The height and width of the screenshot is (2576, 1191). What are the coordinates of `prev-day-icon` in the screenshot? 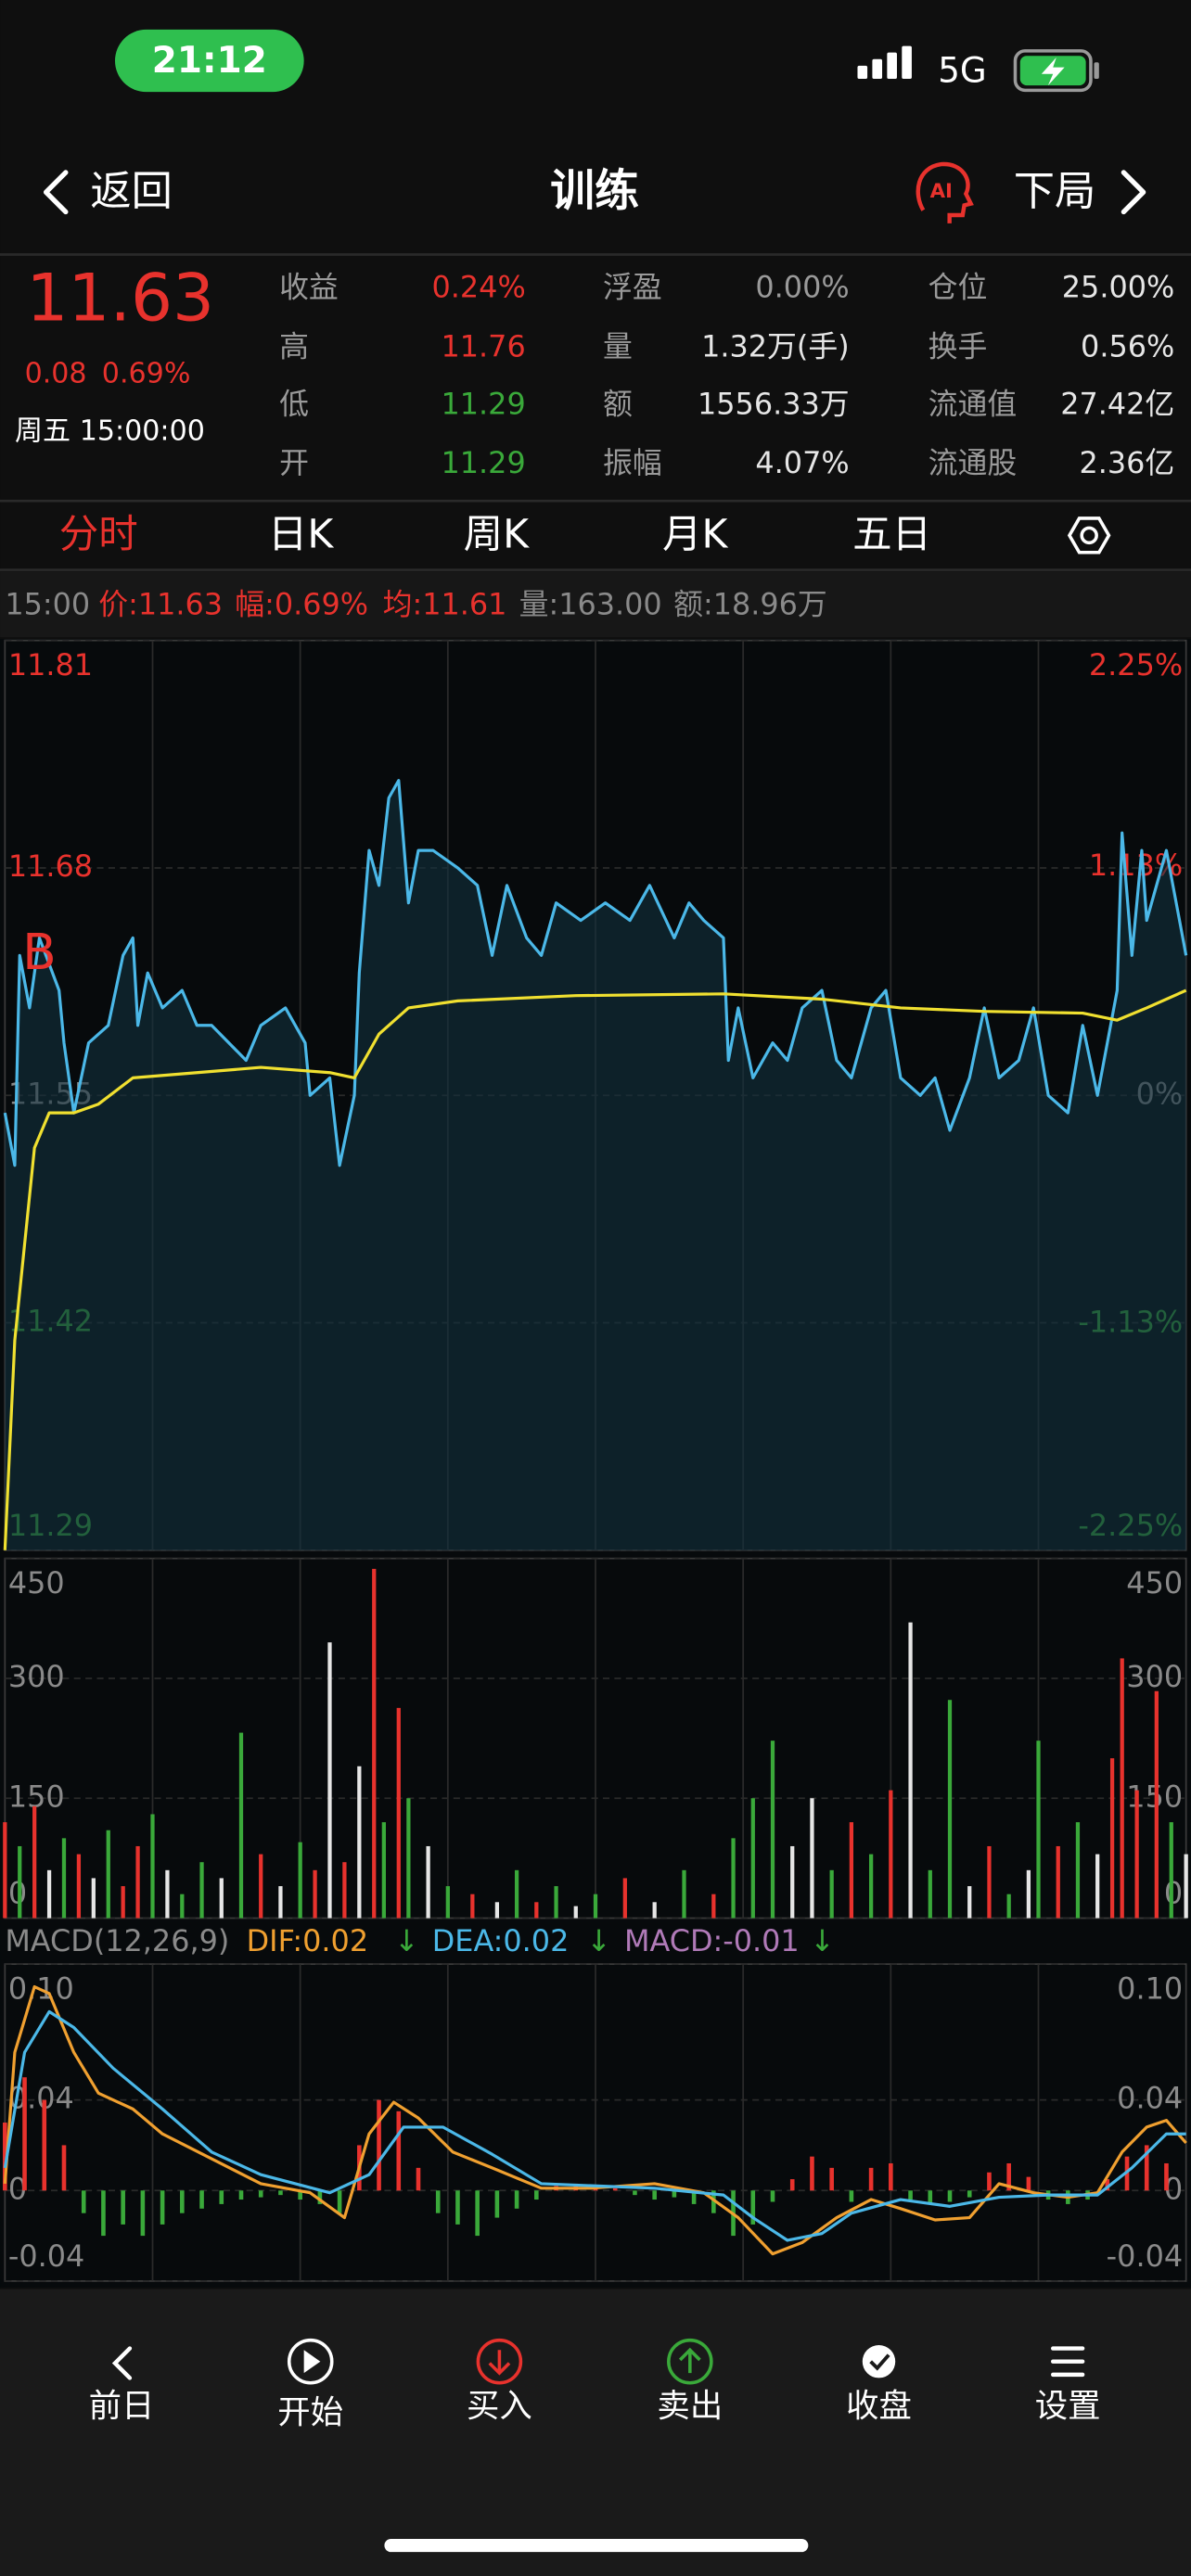 It's located at (122, 2363).